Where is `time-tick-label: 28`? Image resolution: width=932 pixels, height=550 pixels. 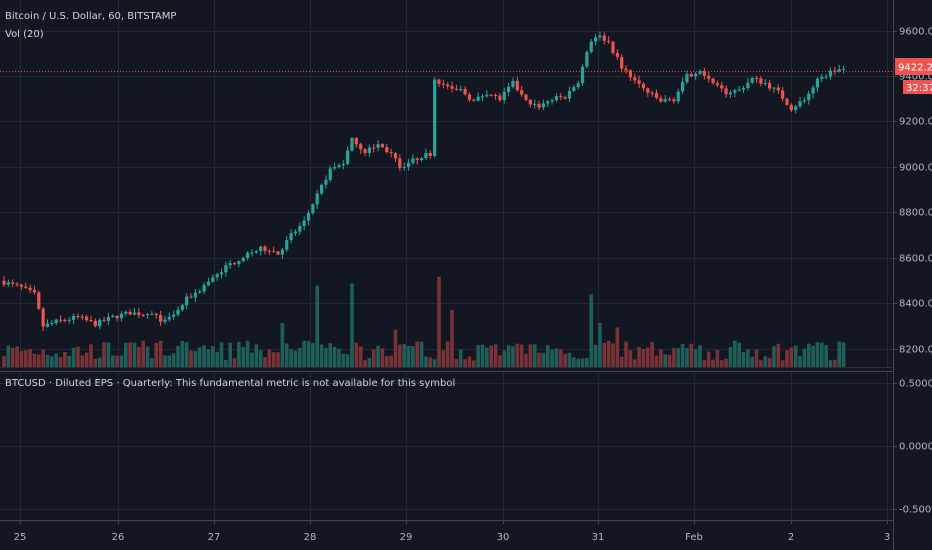 time-tick-label: 28 is located at coordinates (310, 537).